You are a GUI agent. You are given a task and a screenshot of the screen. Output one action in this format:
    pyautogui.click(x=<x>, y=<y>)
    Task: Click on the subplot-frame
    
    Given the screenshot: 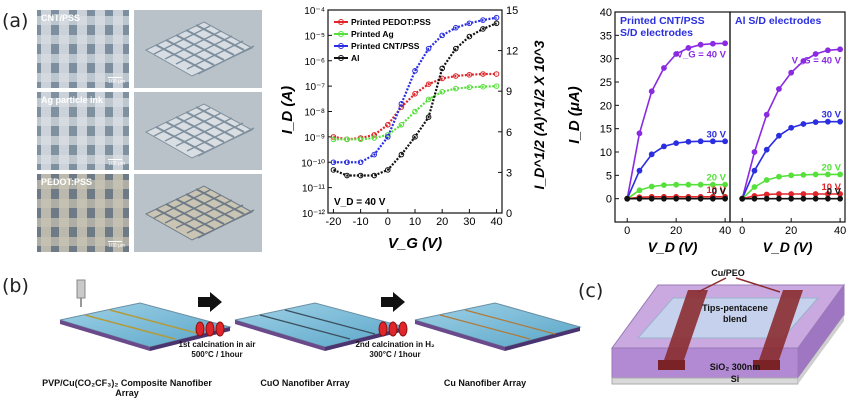 What is the action you would take?
    pyautogui.click(x=787, y=117)
    